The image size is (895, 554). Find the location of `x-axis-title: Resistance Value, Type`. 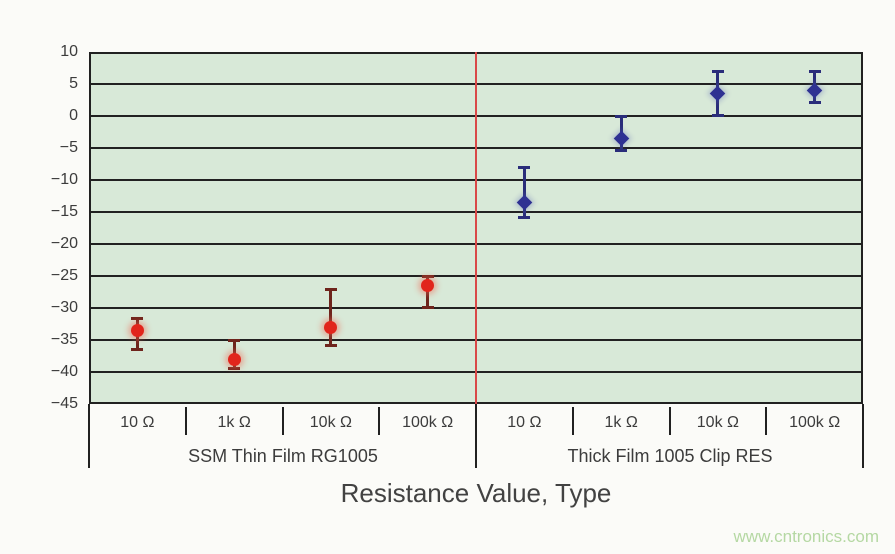

x-axis-title: Resistance Value, Type is located at coordinates (476, 493).